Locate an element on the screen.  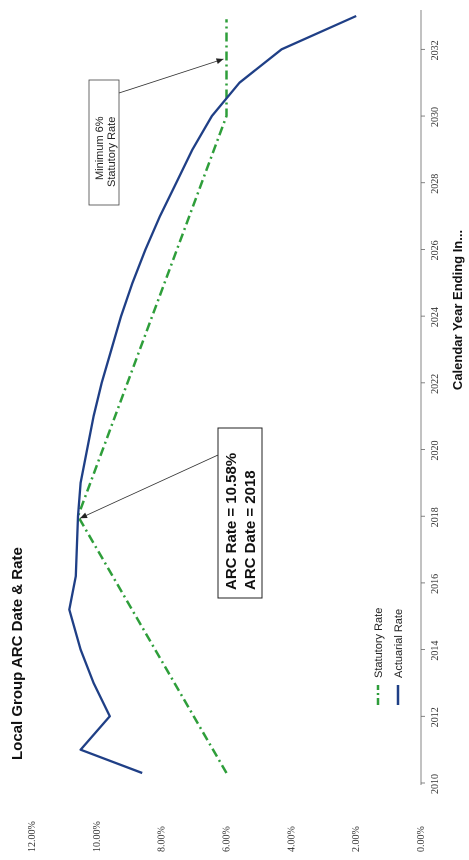
annotation-arc-box is located at coordinates (240, 513).